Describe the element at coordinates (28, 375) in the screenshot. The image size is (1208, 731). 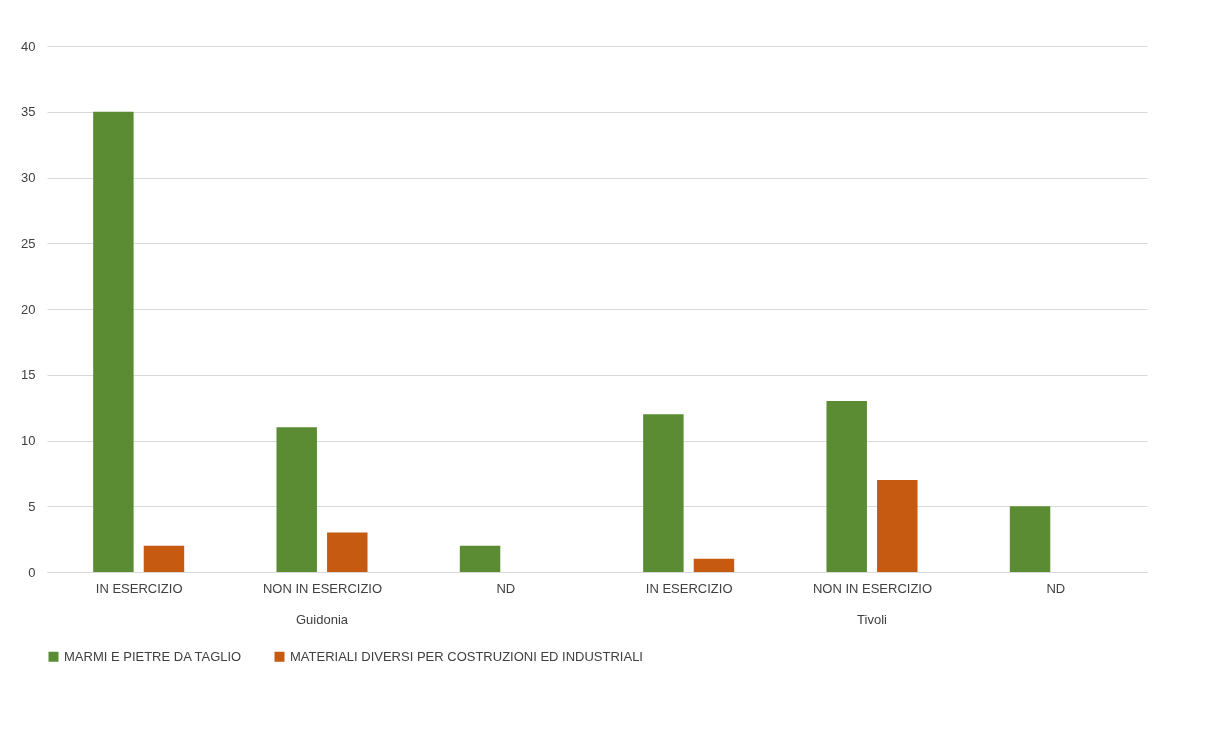
I see `y-tick-label: 15` at that location.